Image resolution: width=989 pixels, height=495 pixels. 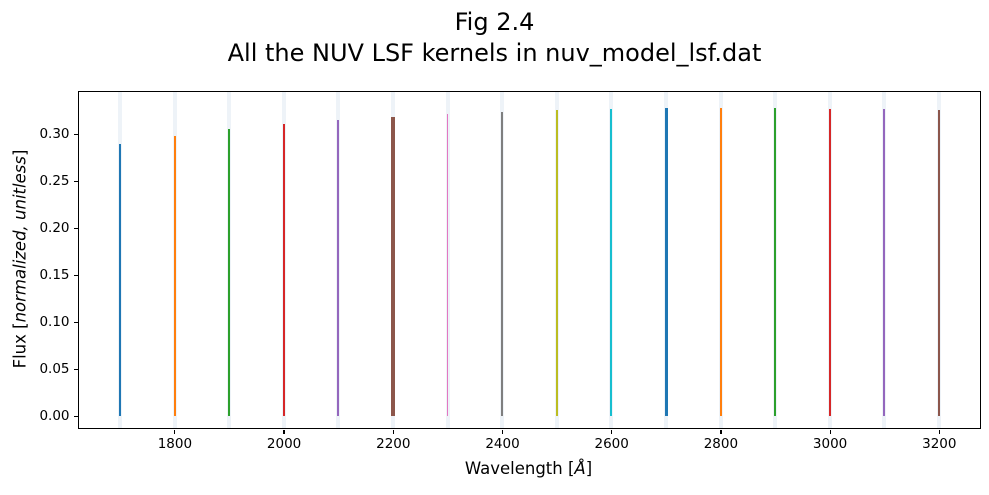 What do you see at coordinates (54, 368) in the screenshot?
I see `y-tick-label: 0.05` at bounding box center [54, 368].